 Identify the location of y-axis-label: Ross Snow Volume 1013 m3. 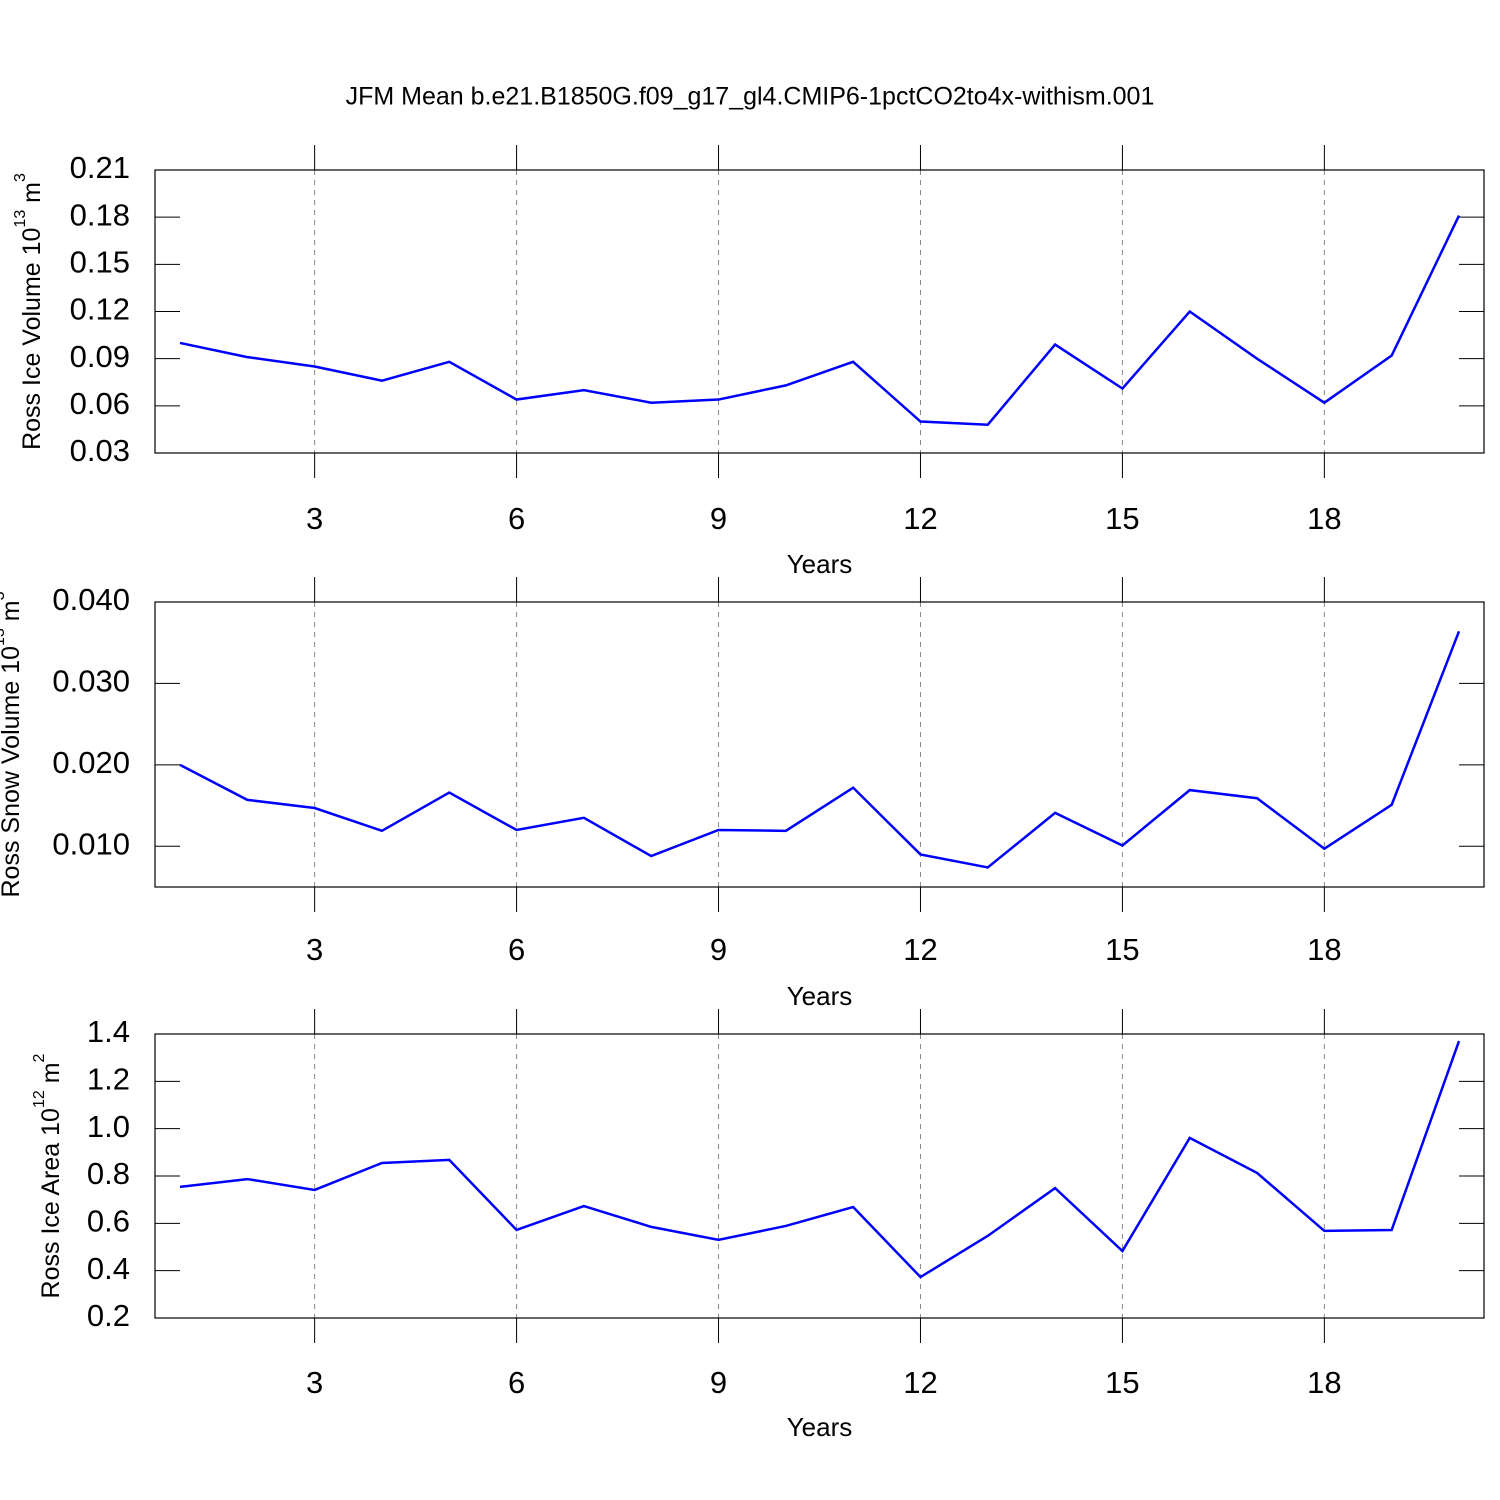
(12, 744).